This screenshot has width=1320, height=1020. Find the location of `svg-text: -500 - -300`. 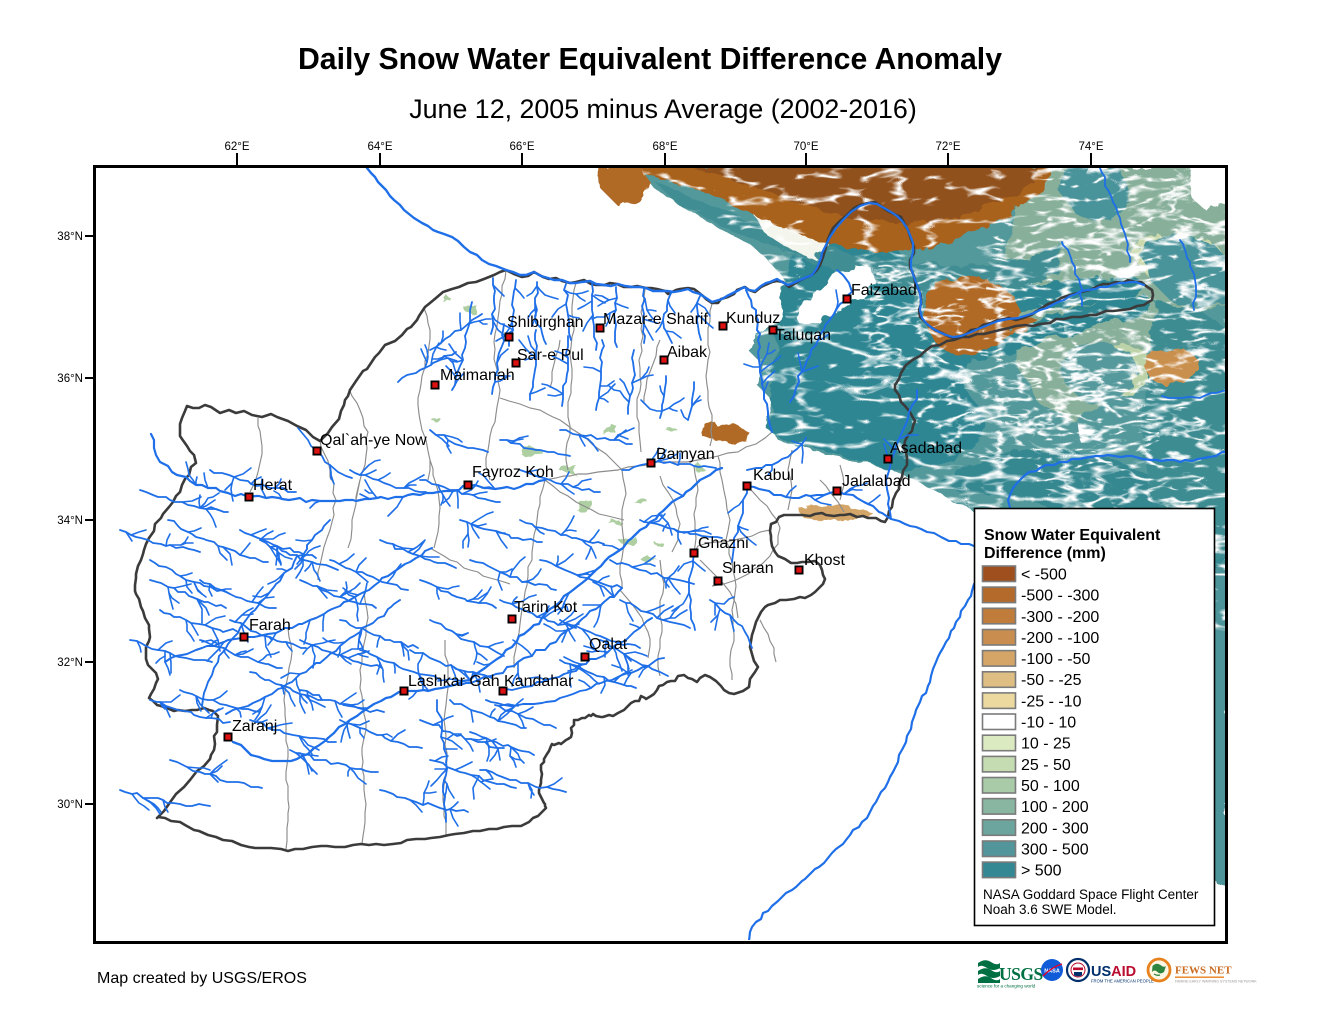

svg-text: -500 - -300 is located at coordinates (1060, 596).